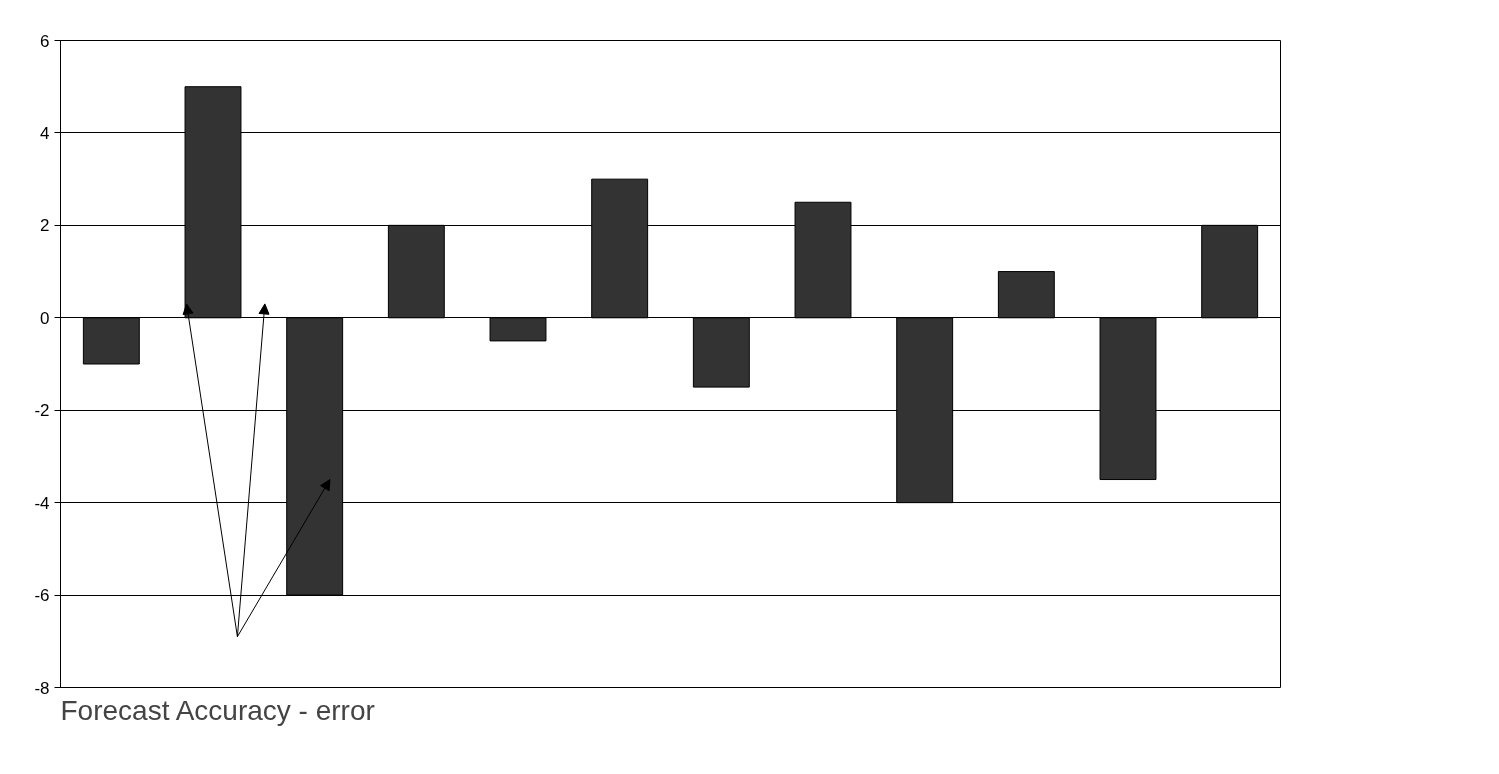  Describe the element at coordinates (45, 41) in the screenshot. I see `y-tick-label: 6` at that location.